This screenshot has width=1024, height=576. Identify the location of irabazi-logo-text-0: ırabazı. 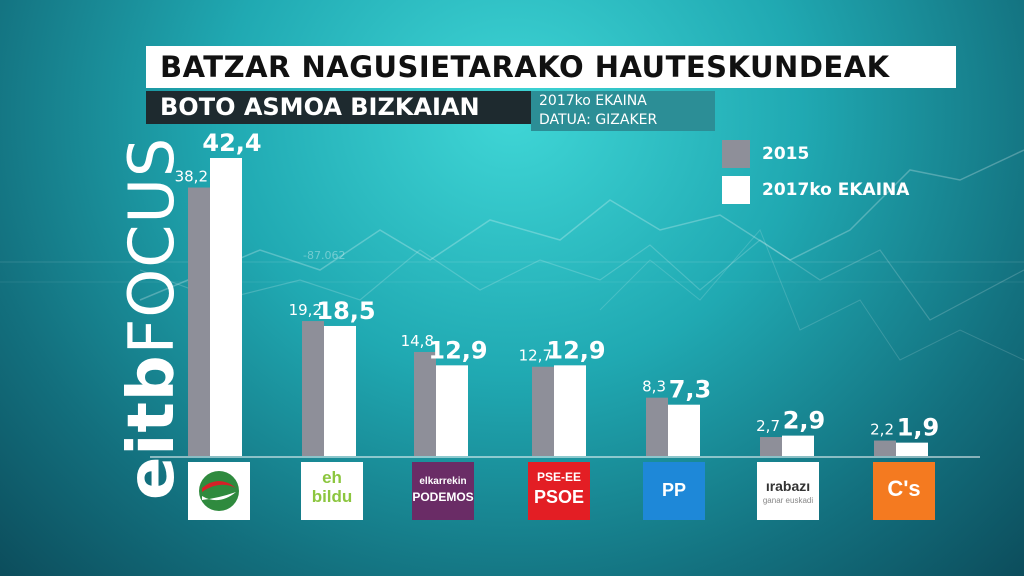
(788, 486).